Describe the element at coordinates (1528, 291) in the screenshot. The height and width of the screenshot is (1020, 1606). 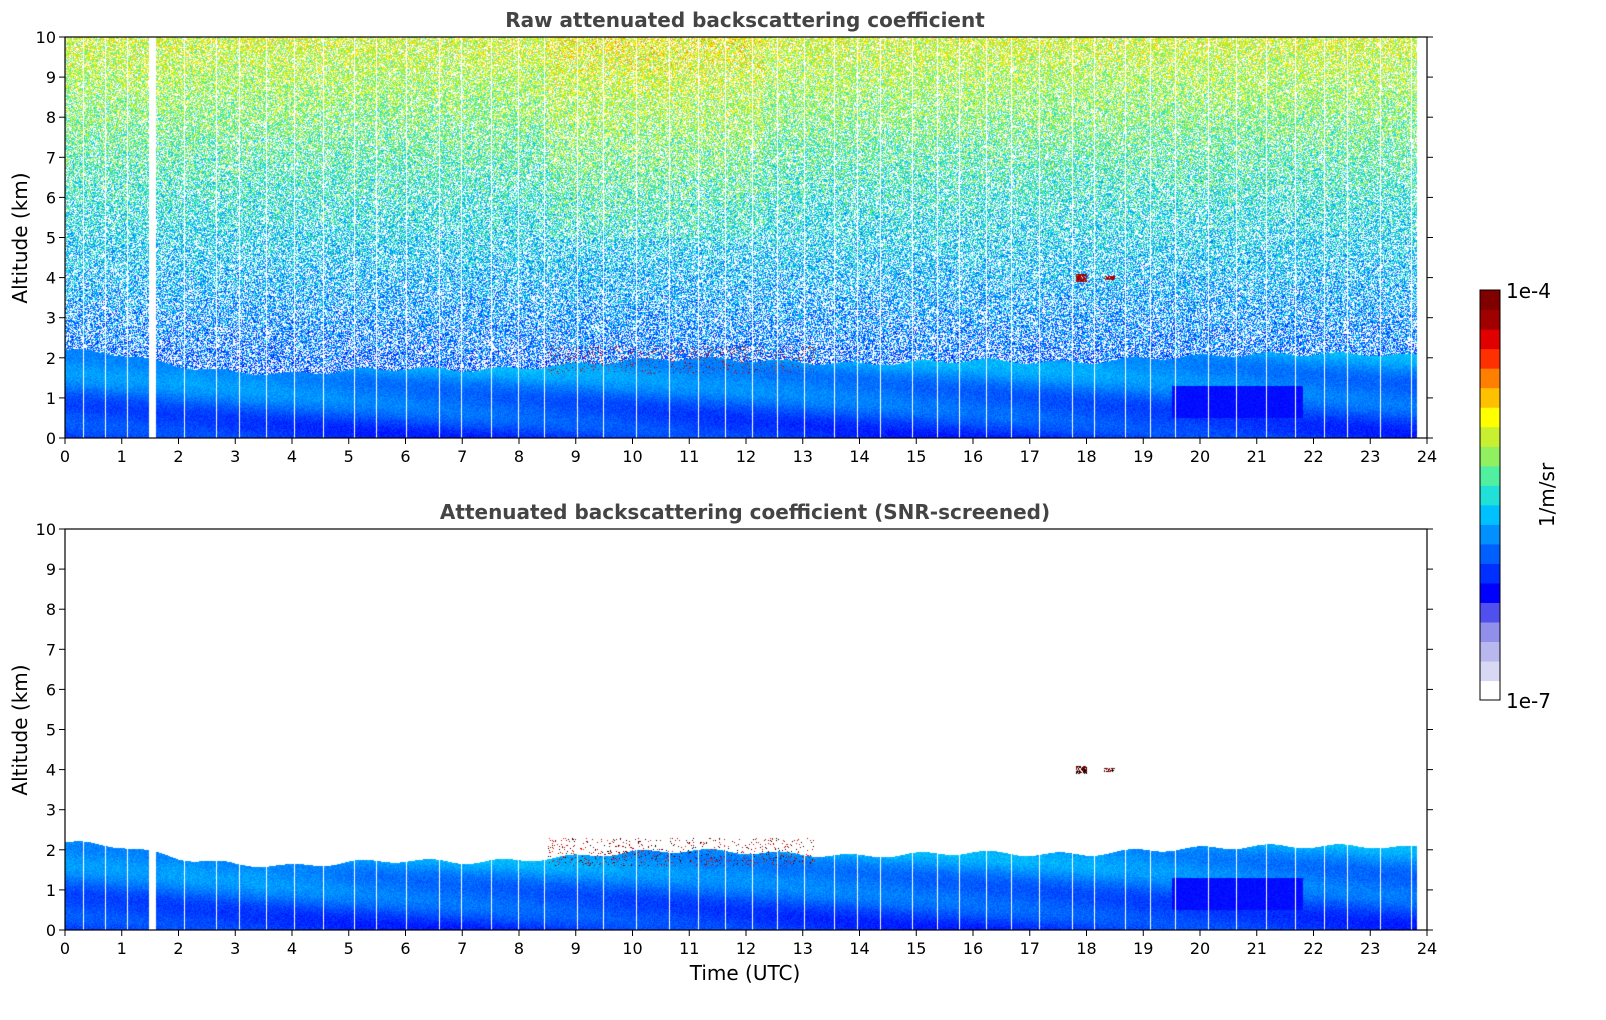
I see `colorbar-max-label: 1e-4` at that location.